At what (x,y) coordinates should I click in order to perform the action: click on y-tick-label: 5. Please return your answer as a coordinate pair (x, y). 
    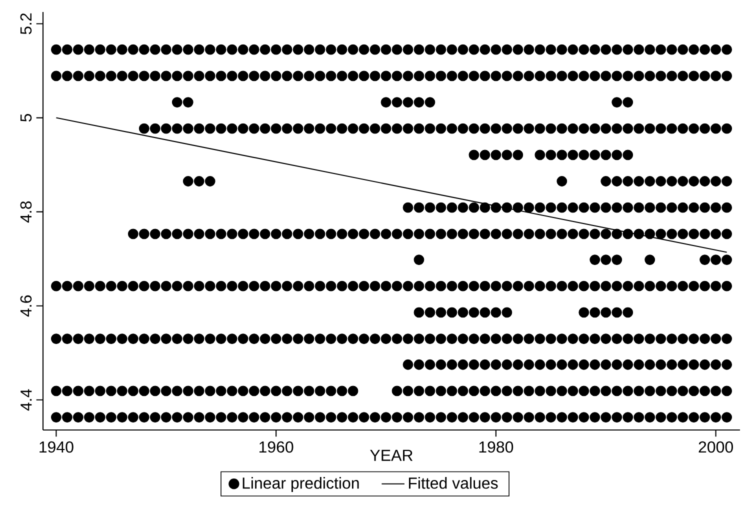
    Looking at the image, I should click on (26, 118).